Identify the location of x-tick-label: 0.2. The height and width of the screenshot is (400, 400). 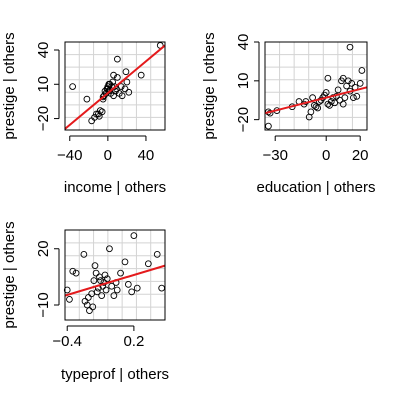
(133, 341).